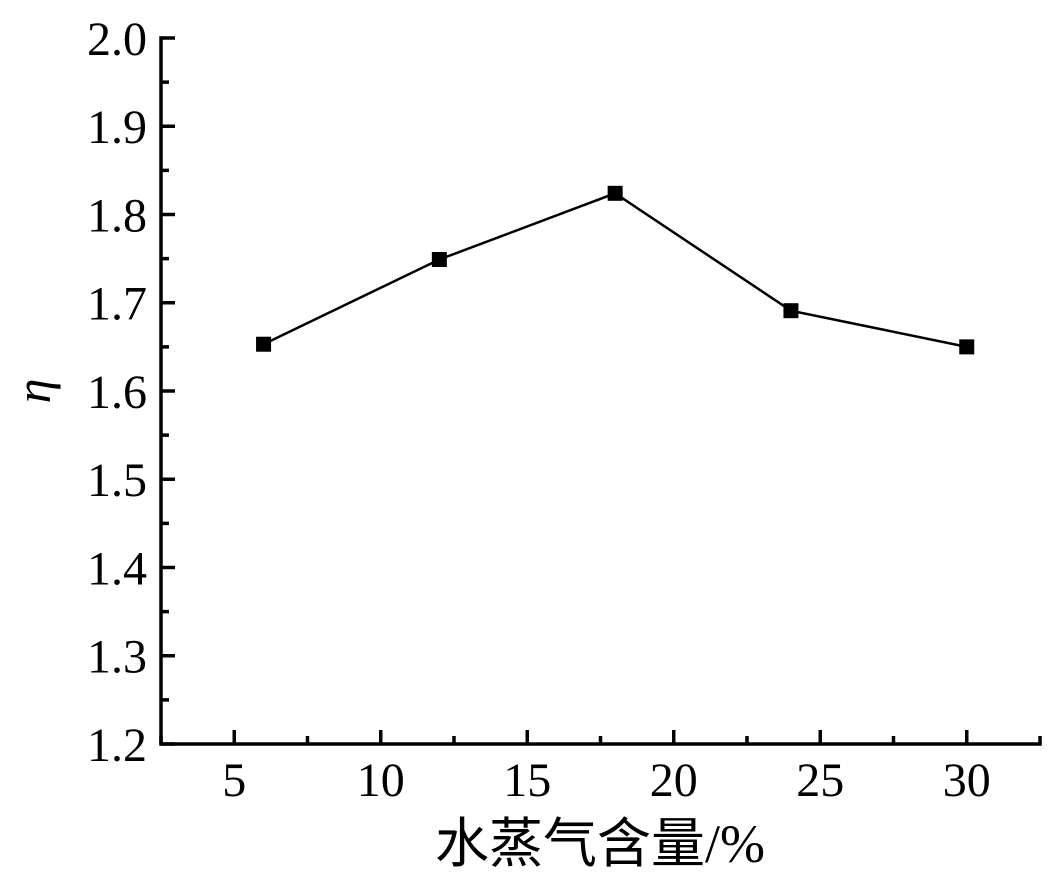 Image resolution: width=1053 pixels, height=887 pixels. I want to click on x-tick-label-25: 25, so click(820, 780).